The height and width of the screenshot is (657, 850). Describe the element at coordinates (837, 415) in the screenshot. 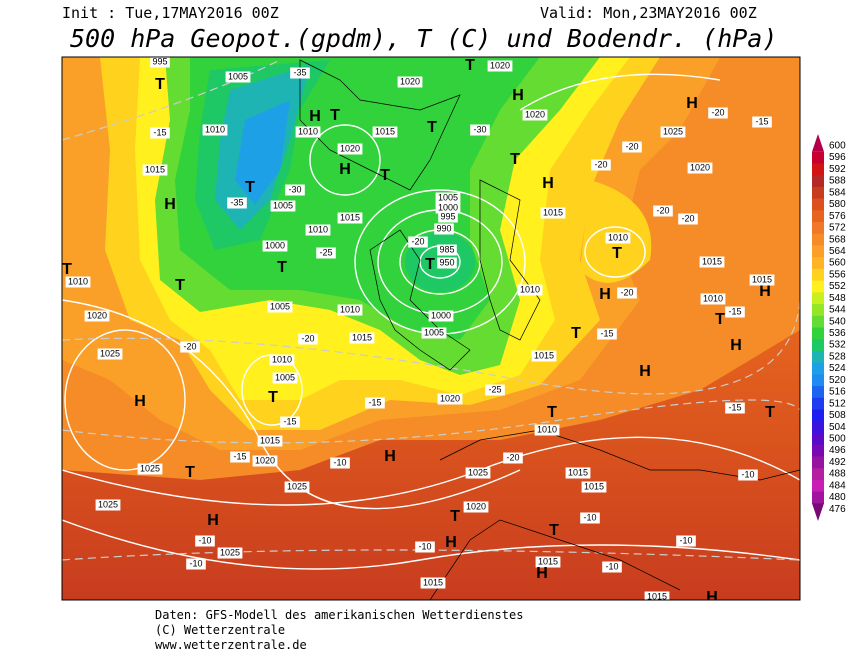

I see `colorbar-label: 508` at that location.